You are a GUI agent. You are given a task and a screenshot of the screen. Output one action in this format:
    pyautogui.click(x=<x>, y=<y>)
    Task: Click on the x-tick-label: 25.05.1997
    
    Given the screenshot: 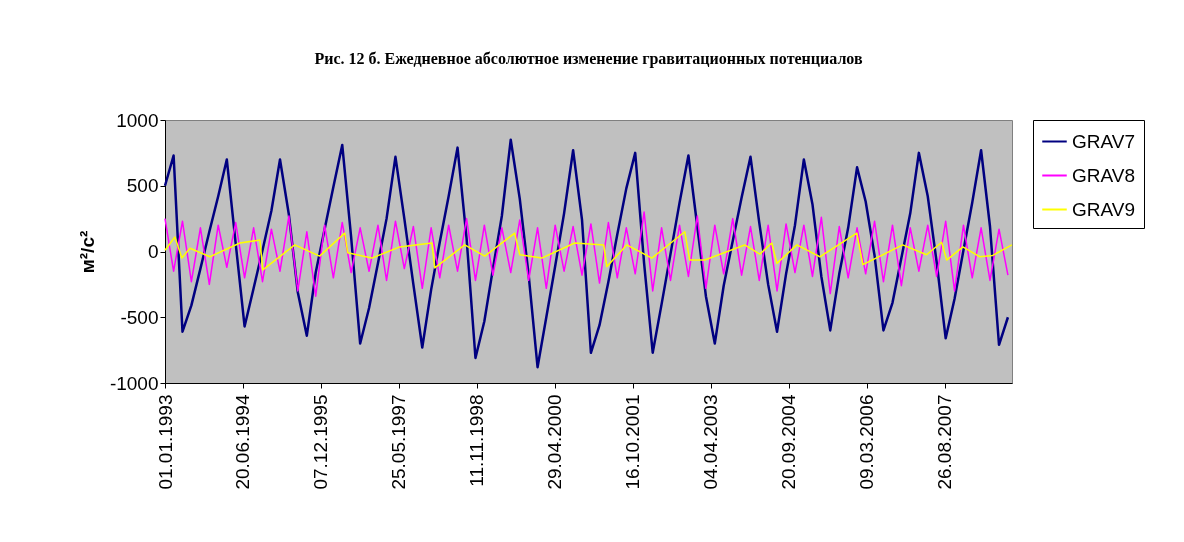 What is the action you would take?
    pyautogui.click(x=399, y=442)
    